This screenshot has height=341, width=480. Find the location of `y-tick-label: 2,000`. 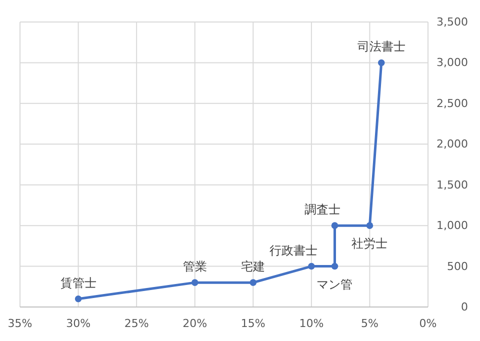

y-tick-label: 2,000 is located at coordinates (452, 144).